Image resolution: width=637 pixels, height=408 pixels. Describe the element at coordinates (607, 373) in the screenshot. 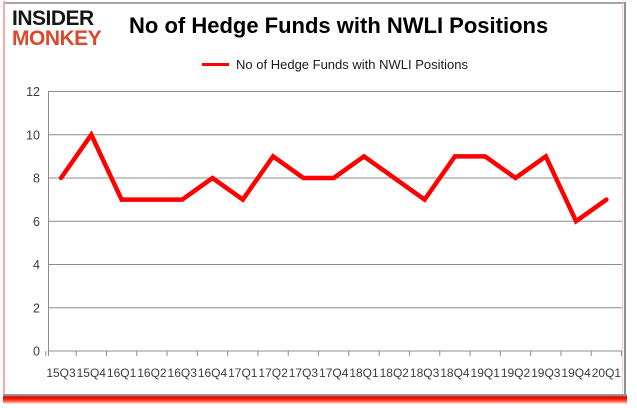

I see `x-axis-tick-label: 20Q1` at that location.